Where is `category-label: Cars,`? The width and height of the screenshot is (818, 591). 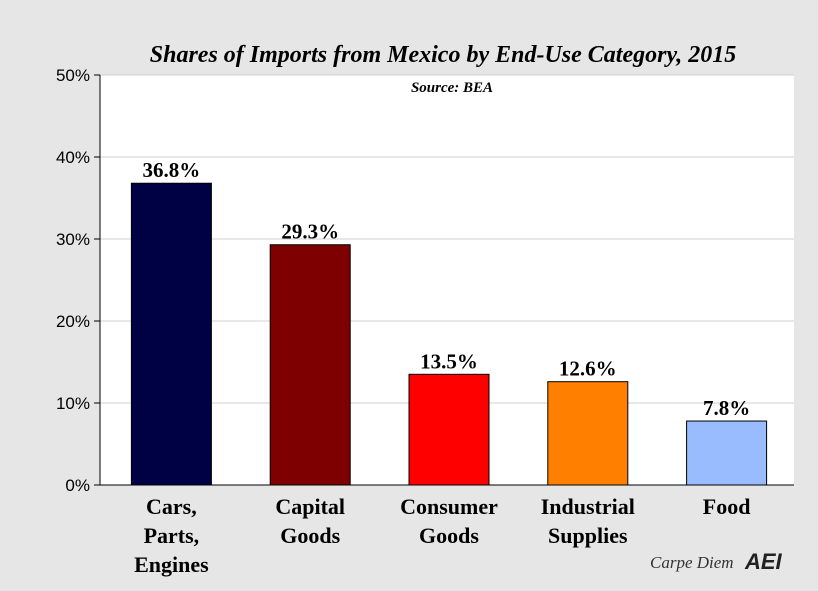
category-label: Cars, is located at coordinates (171, 506).